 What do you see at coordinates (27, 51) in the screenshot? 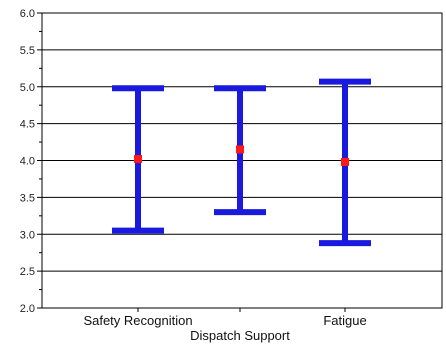
I see `y-tick-label: 5.5` at bounding box center [27, 51].